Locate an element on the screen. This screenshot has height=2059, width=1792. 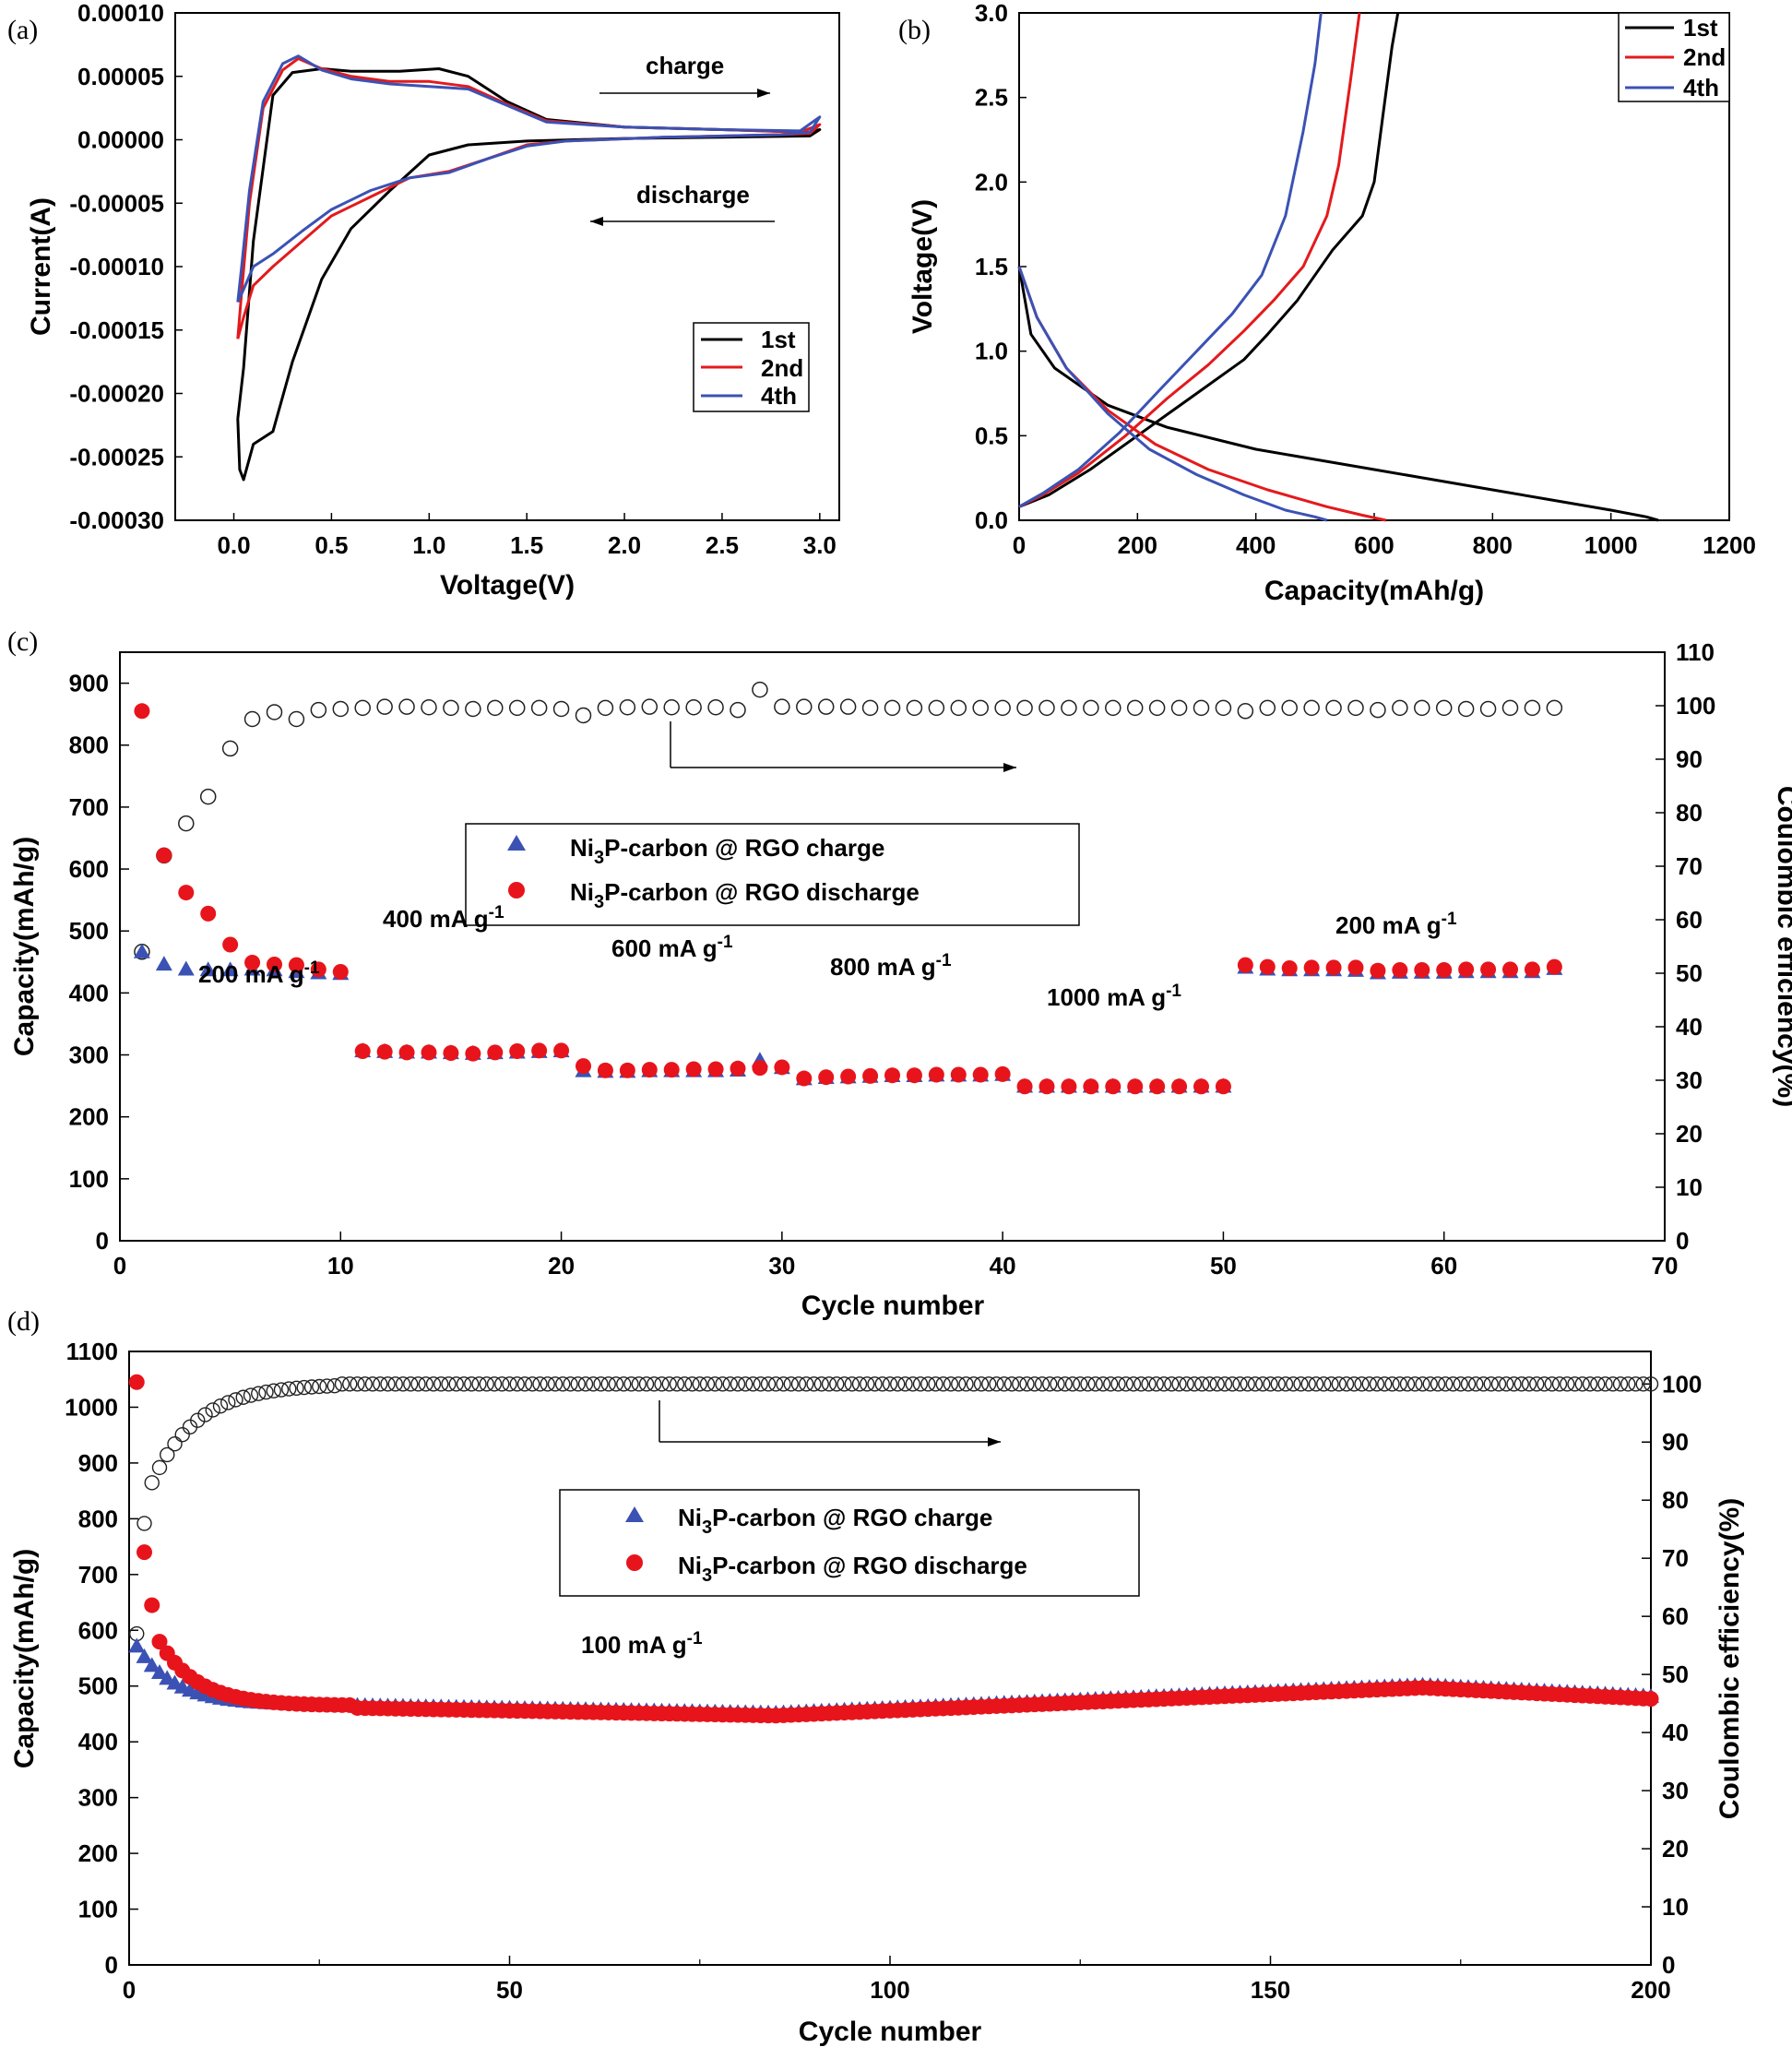
d-ytick-label: 700 is located at coordinates (98, 1575).